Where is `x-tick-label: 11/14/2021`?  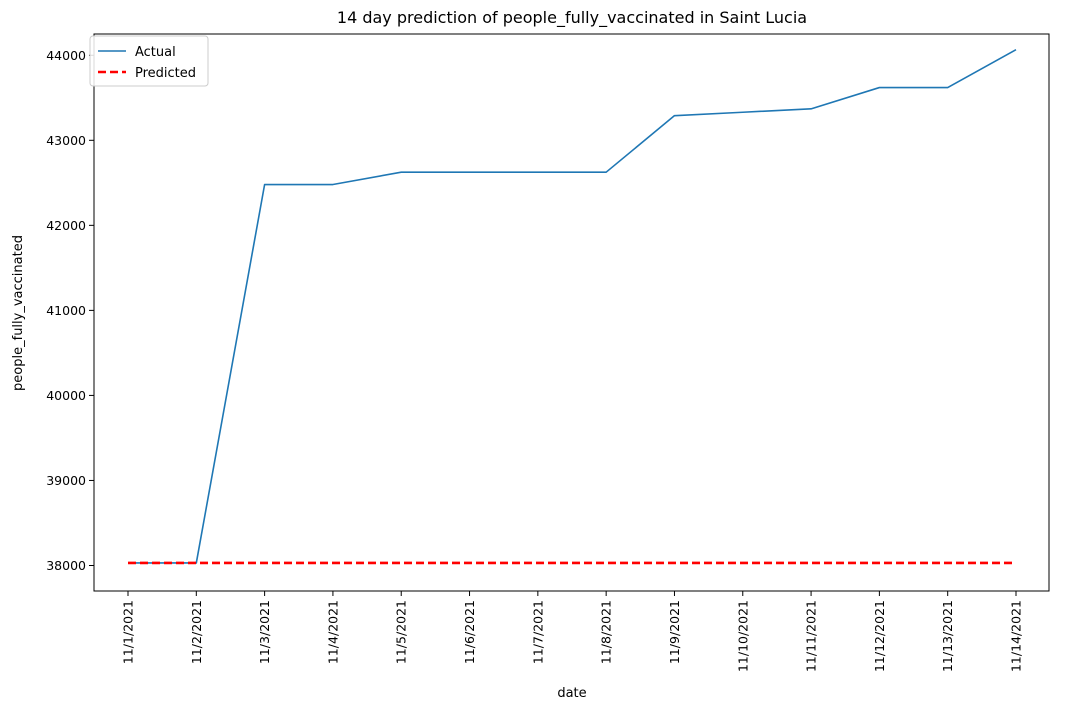
x-tick-label: 11/14/2021 is located at coordinates (1016, 636).